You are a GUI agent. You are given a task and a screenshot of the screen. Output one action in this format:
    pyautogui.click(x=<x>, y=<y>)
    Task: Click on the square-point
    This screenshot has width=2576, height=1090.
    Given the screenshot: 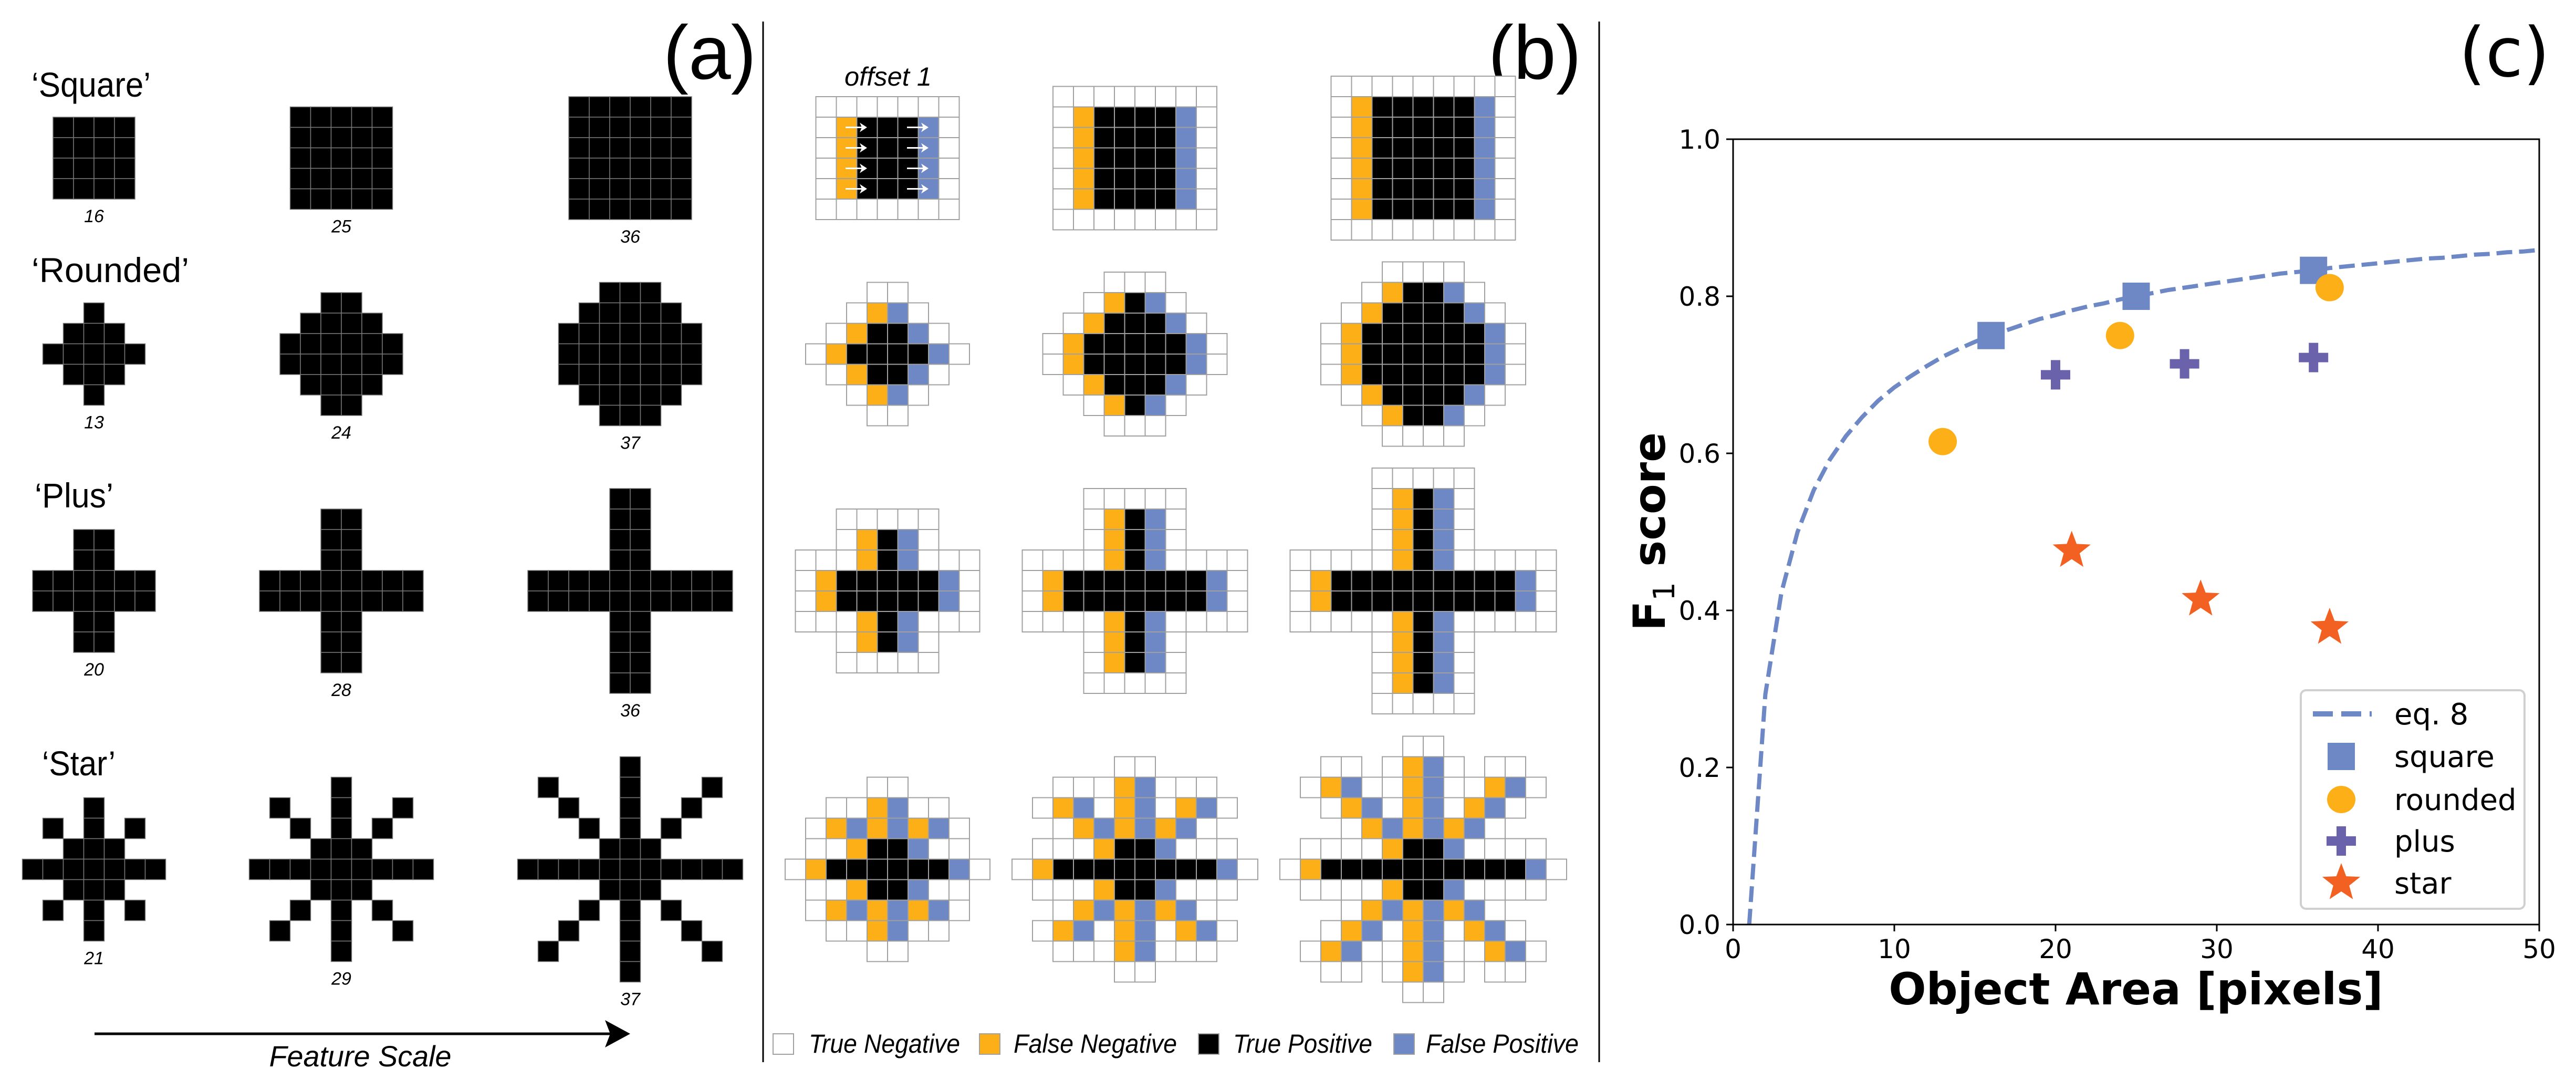 What is the action you would take?
    pyautogui.click(x=1991, y=335)
    